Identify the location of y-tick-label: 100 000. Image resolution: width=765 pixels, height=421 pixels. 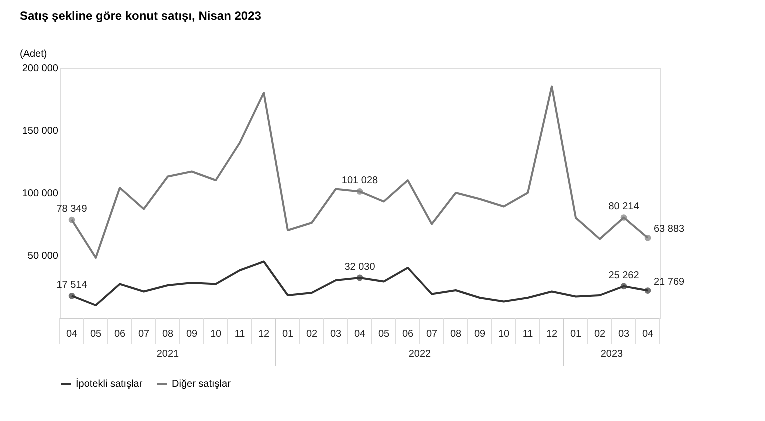
(40, 194).